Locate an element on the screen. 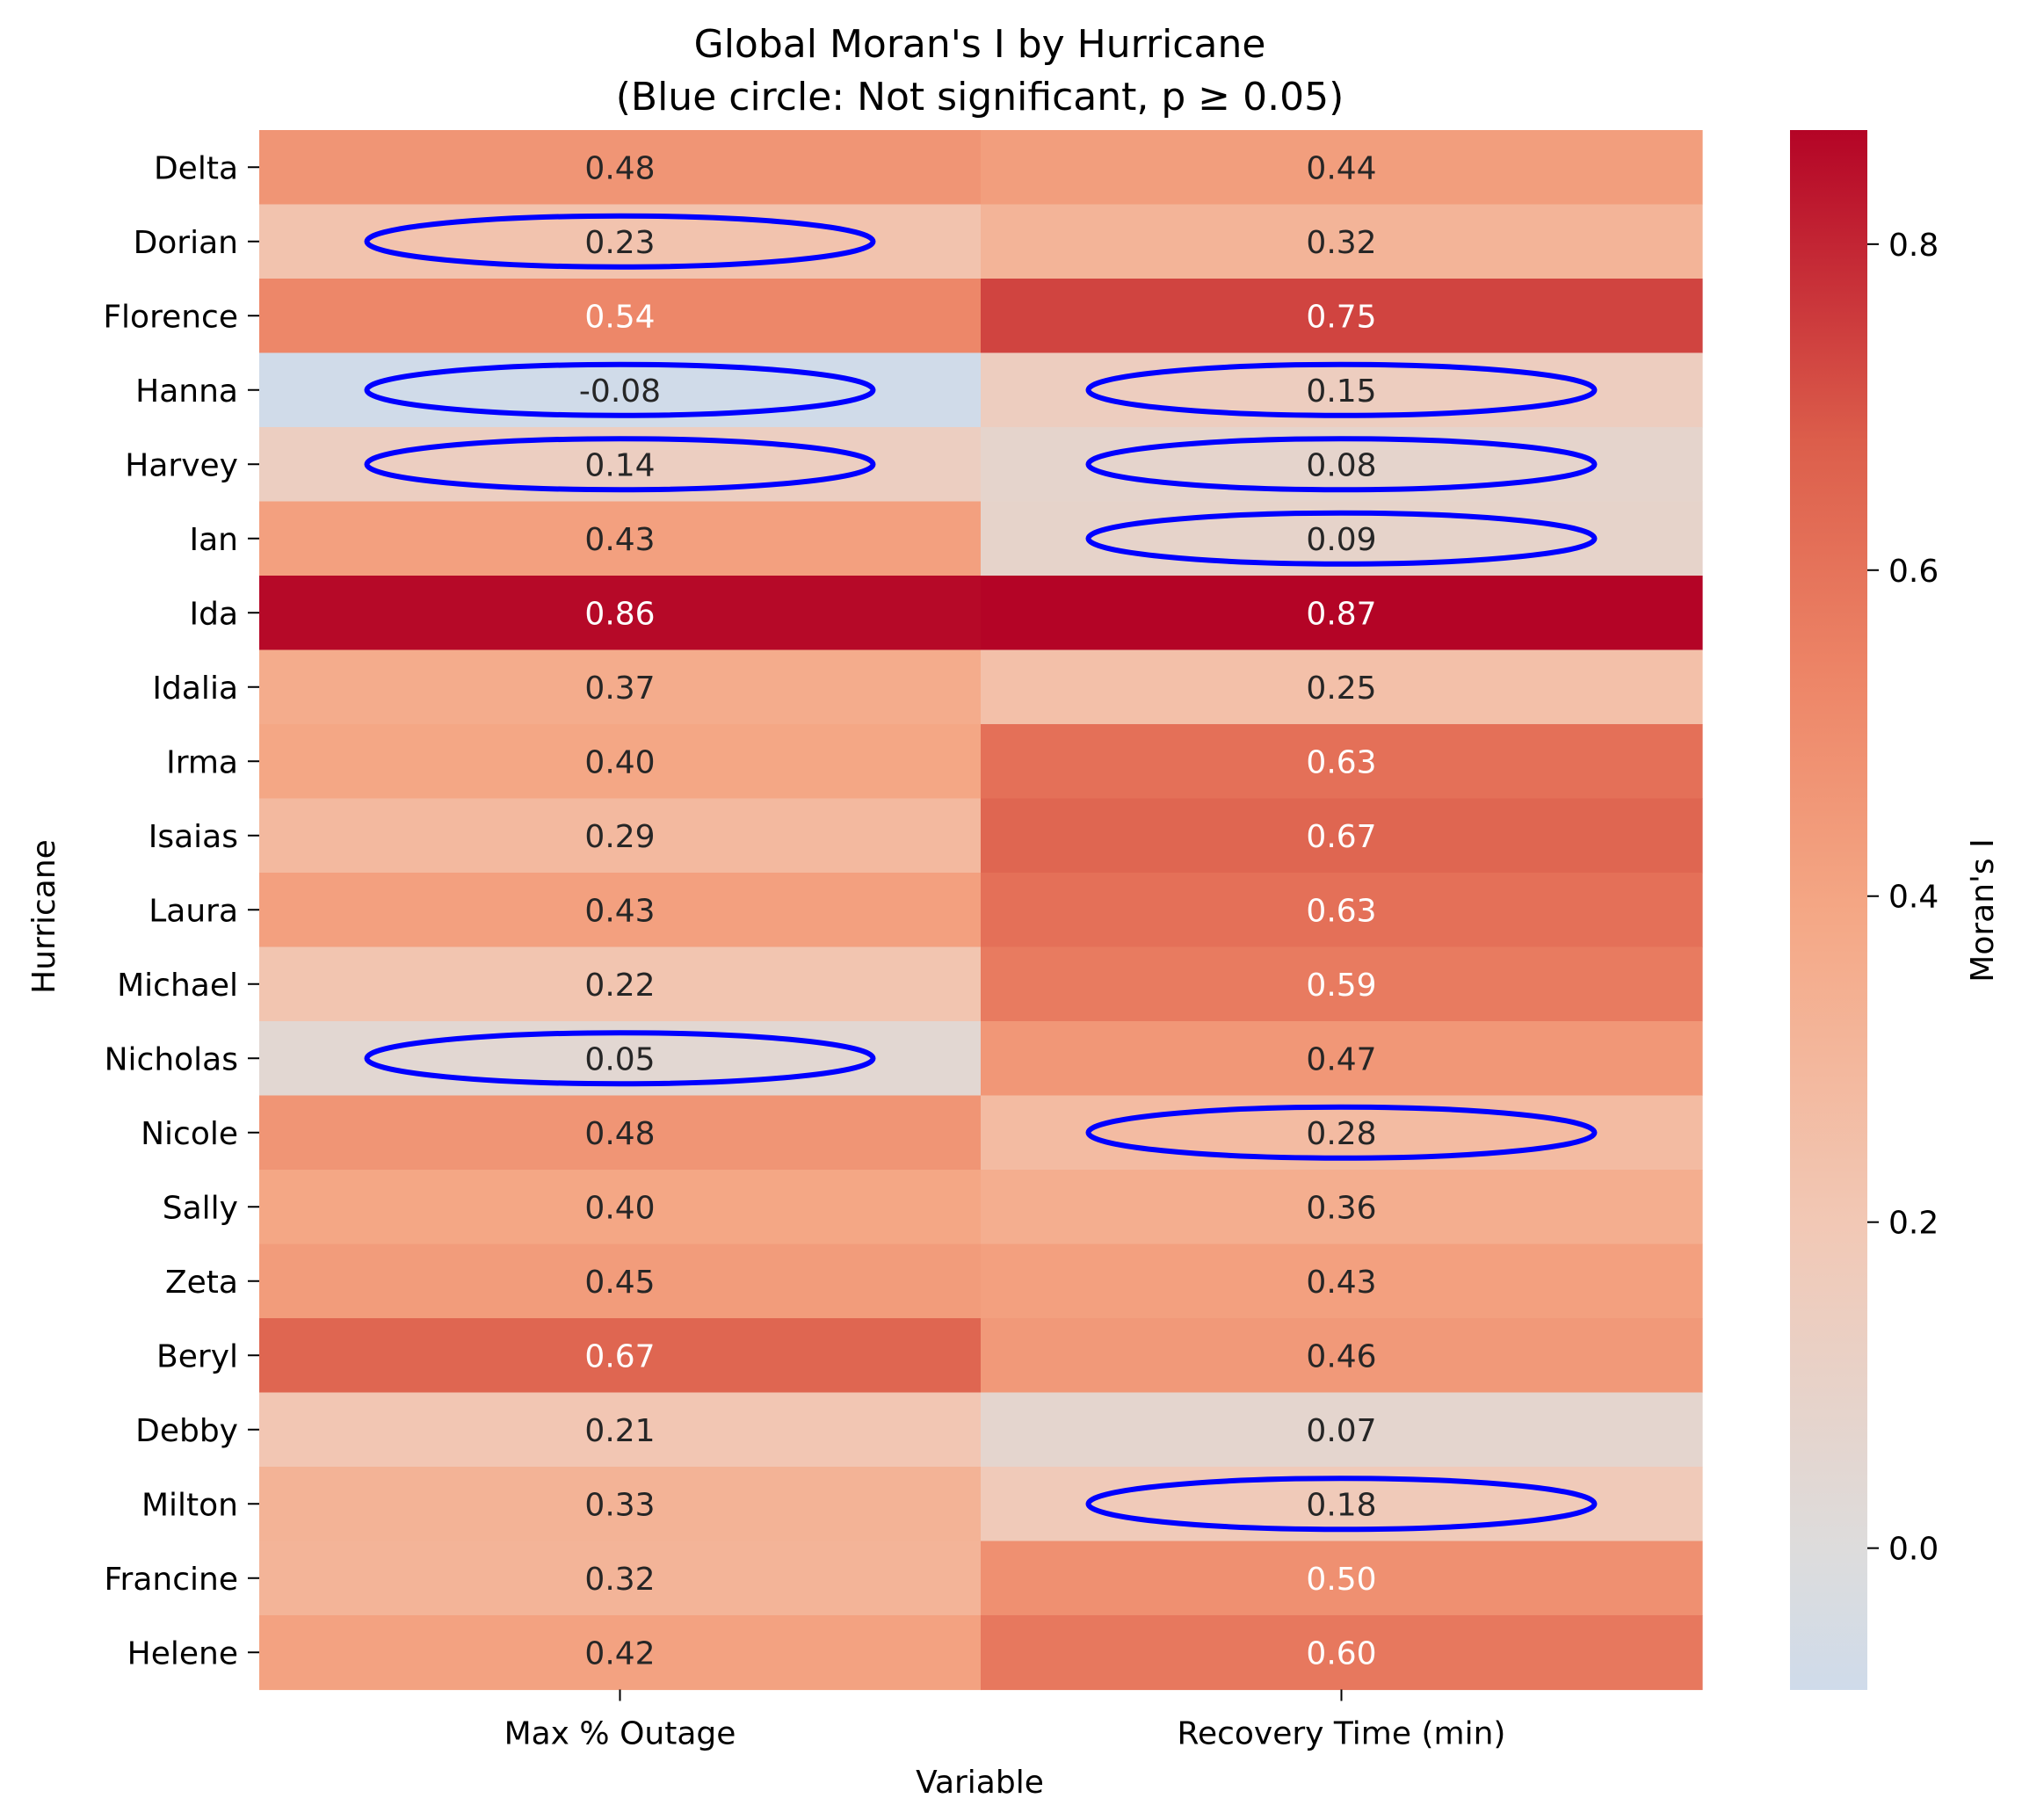 Image resolution: width=2022 pixels, height=1820 pixels. cell-value-label: 0.21 is located at coordinates (619, 1431).